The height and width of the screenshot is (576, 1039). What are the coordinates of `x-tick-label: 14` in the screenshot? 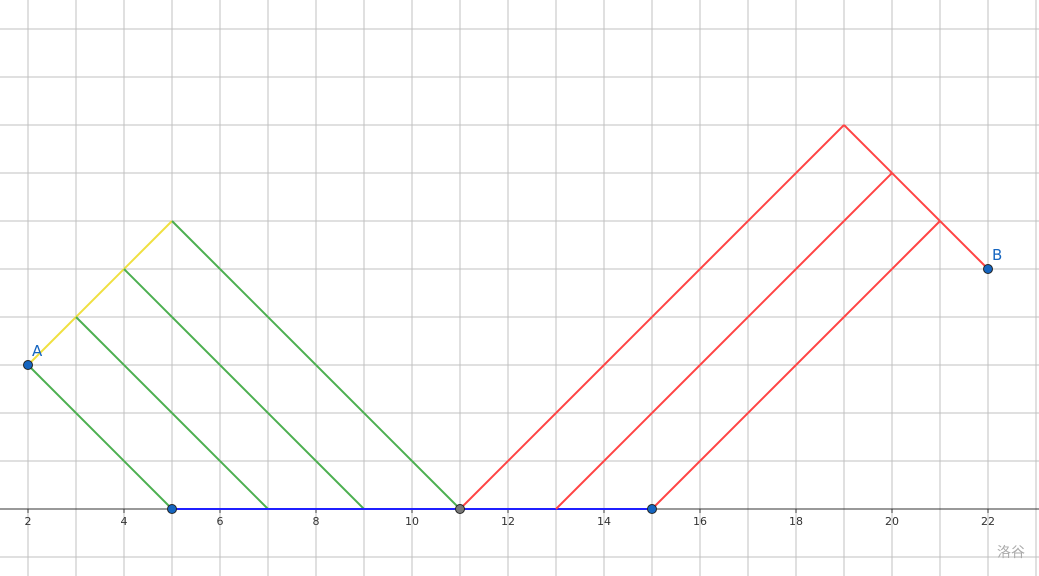 It's located at (604, 521).